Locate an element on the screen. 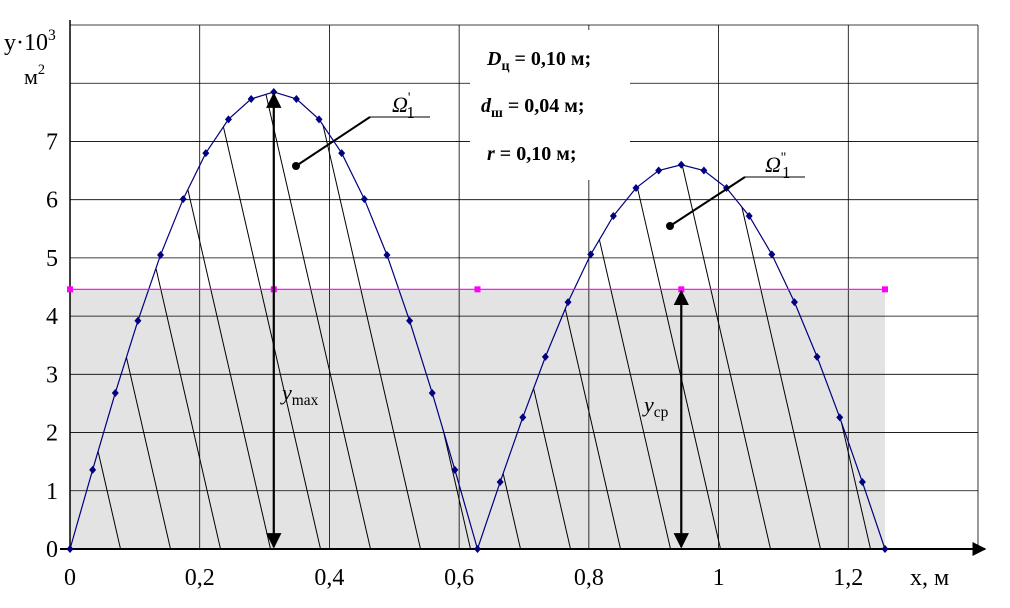  x-tick-label: 1 is located at coordinates (719, 578).